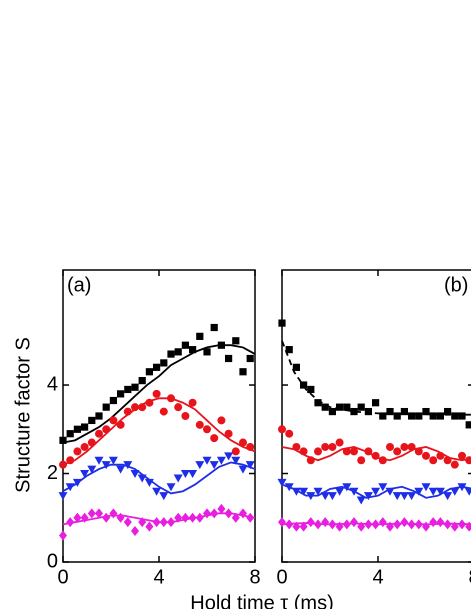  Describe the element at coordinates (254, 577) in the screenshot. I see `x-tick-label: 8` at that location.